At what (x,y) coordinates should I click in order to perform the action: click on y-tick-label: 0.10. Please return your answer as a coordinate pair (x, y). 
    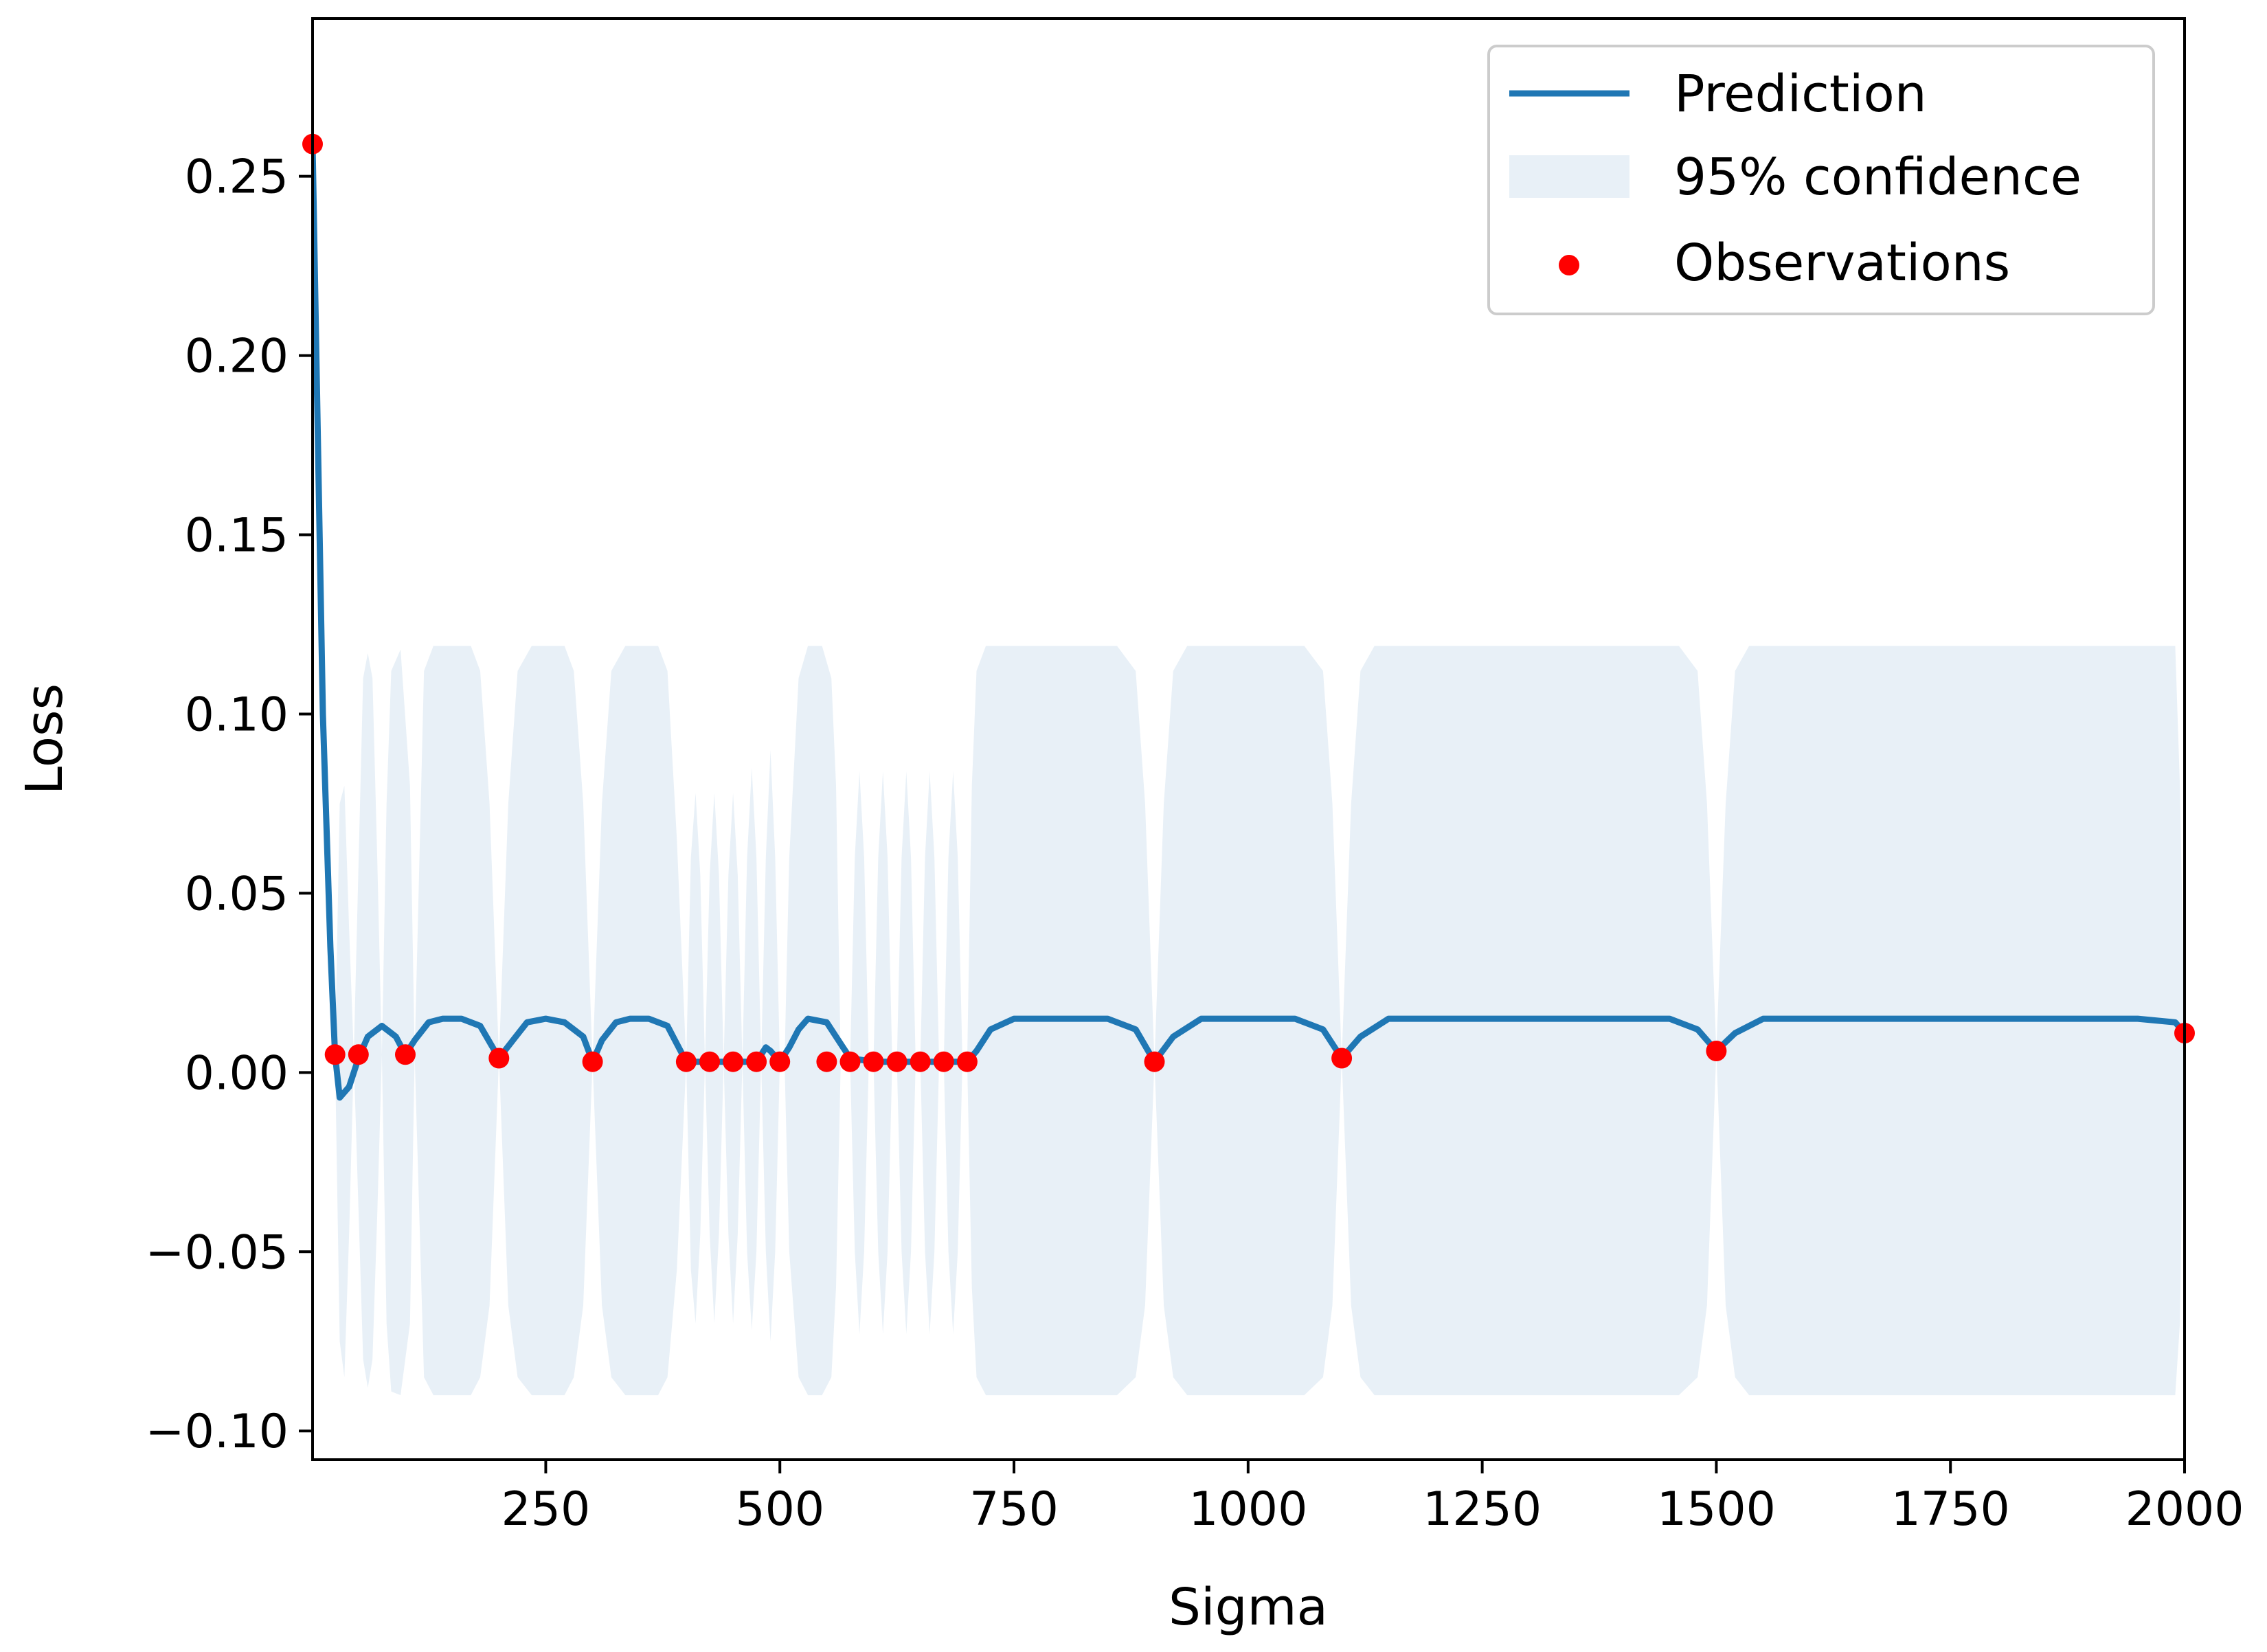
    Looking at the image, I should click on (237, 715).